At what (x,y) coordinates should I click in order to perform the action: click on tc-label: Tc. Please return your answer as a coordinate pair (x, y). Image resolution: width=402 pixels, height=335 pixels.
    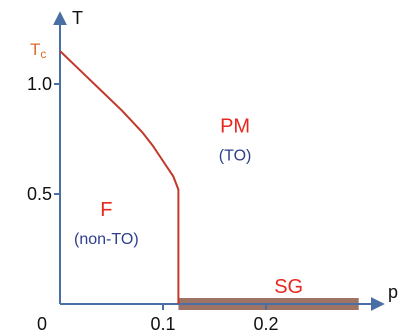
    Looking at the image, I should click on (38, 50).